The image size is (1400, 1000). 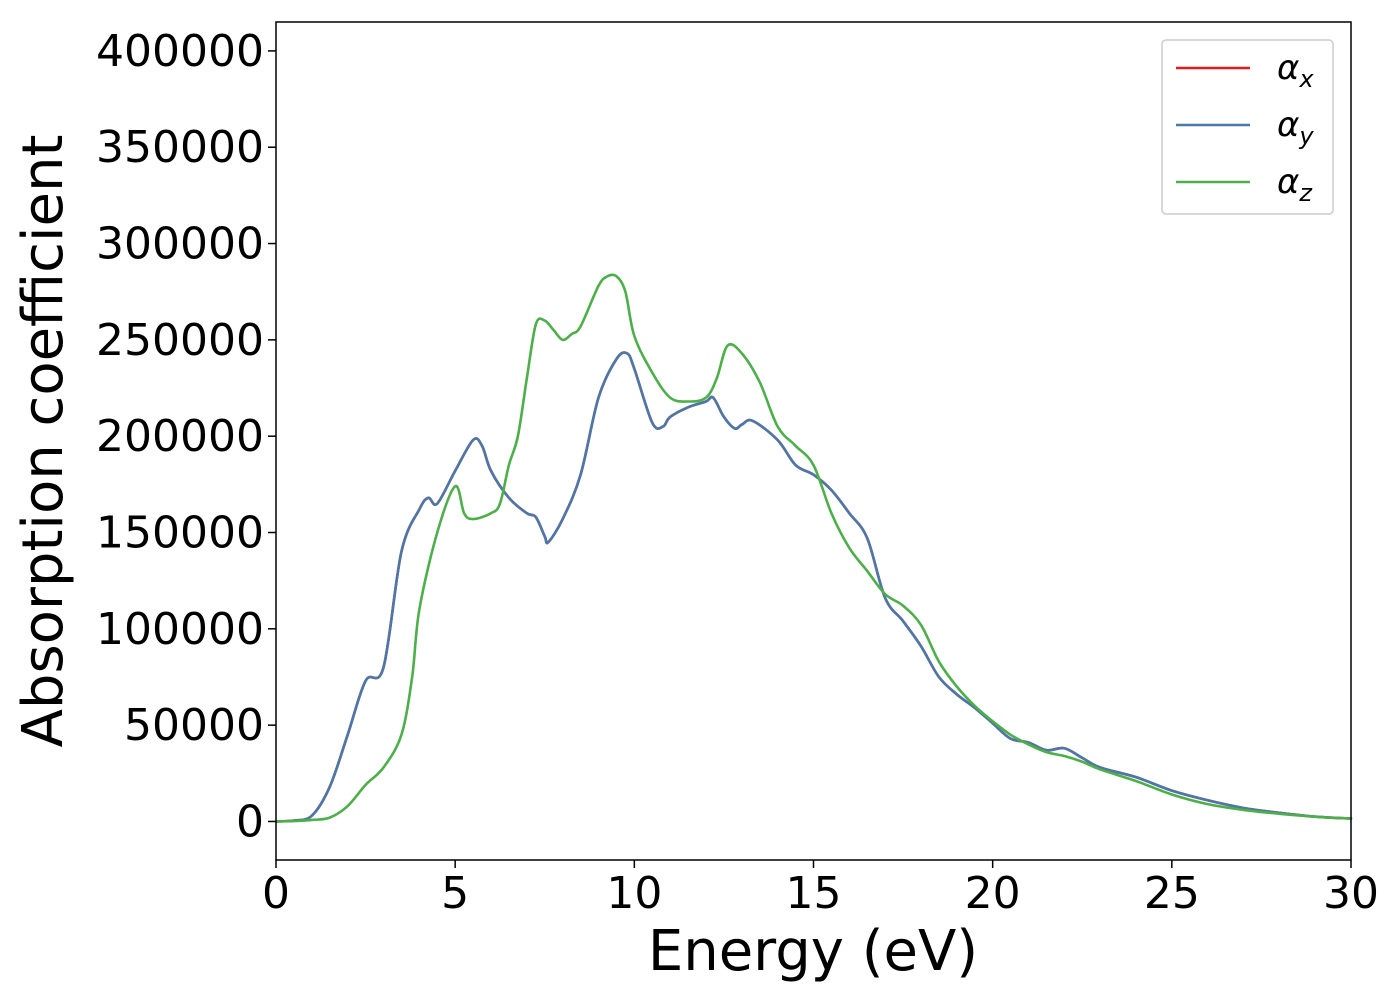 What do you see at coordinates (813, 951) in the screenshot?
I see `x-axis-title: Energy (eV)` at bounding box center [813, 951].